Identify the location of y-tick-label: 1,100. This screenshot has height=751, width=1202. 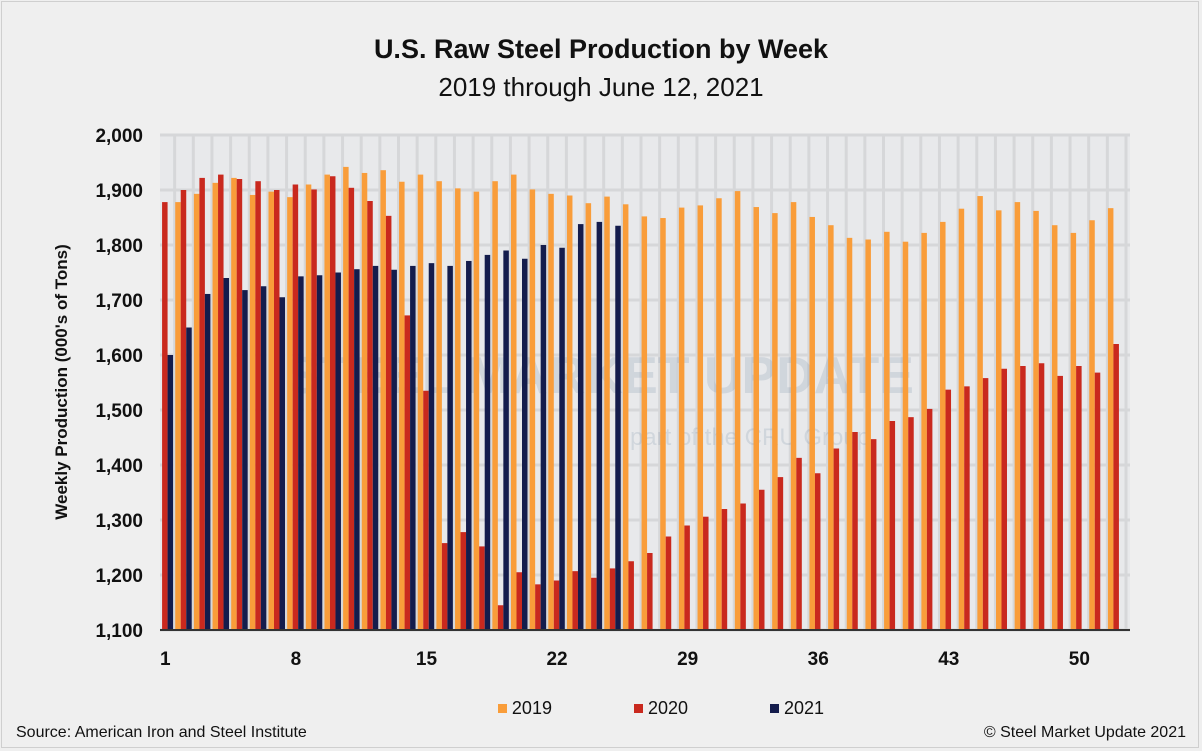
(119, 631).